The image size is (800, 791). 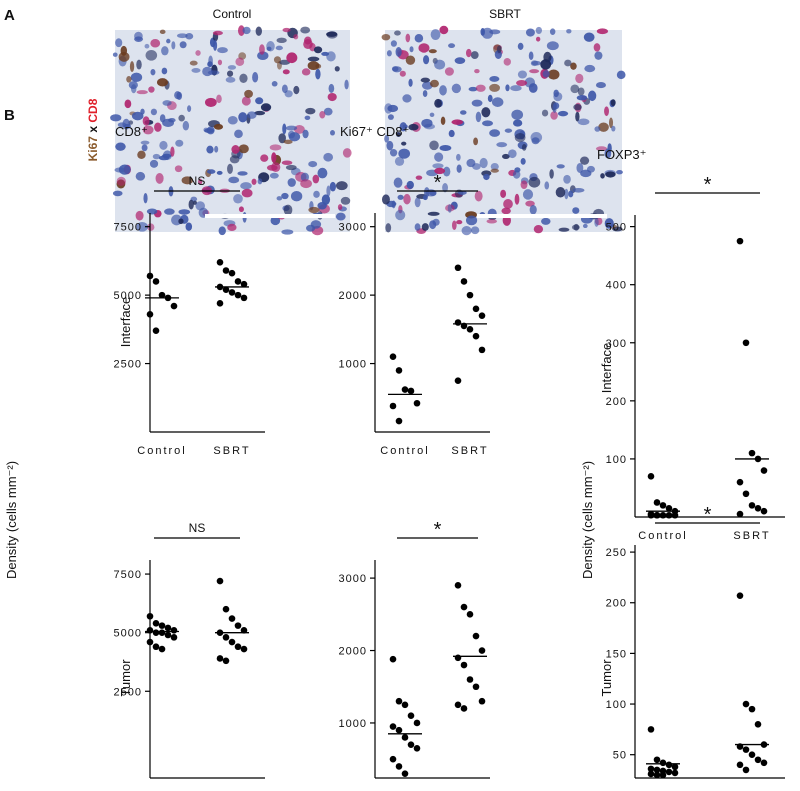 What do you see at coordinates (708, 185) in the screenshot?
I see `significance-label: *` at bounding box center [708, 185].